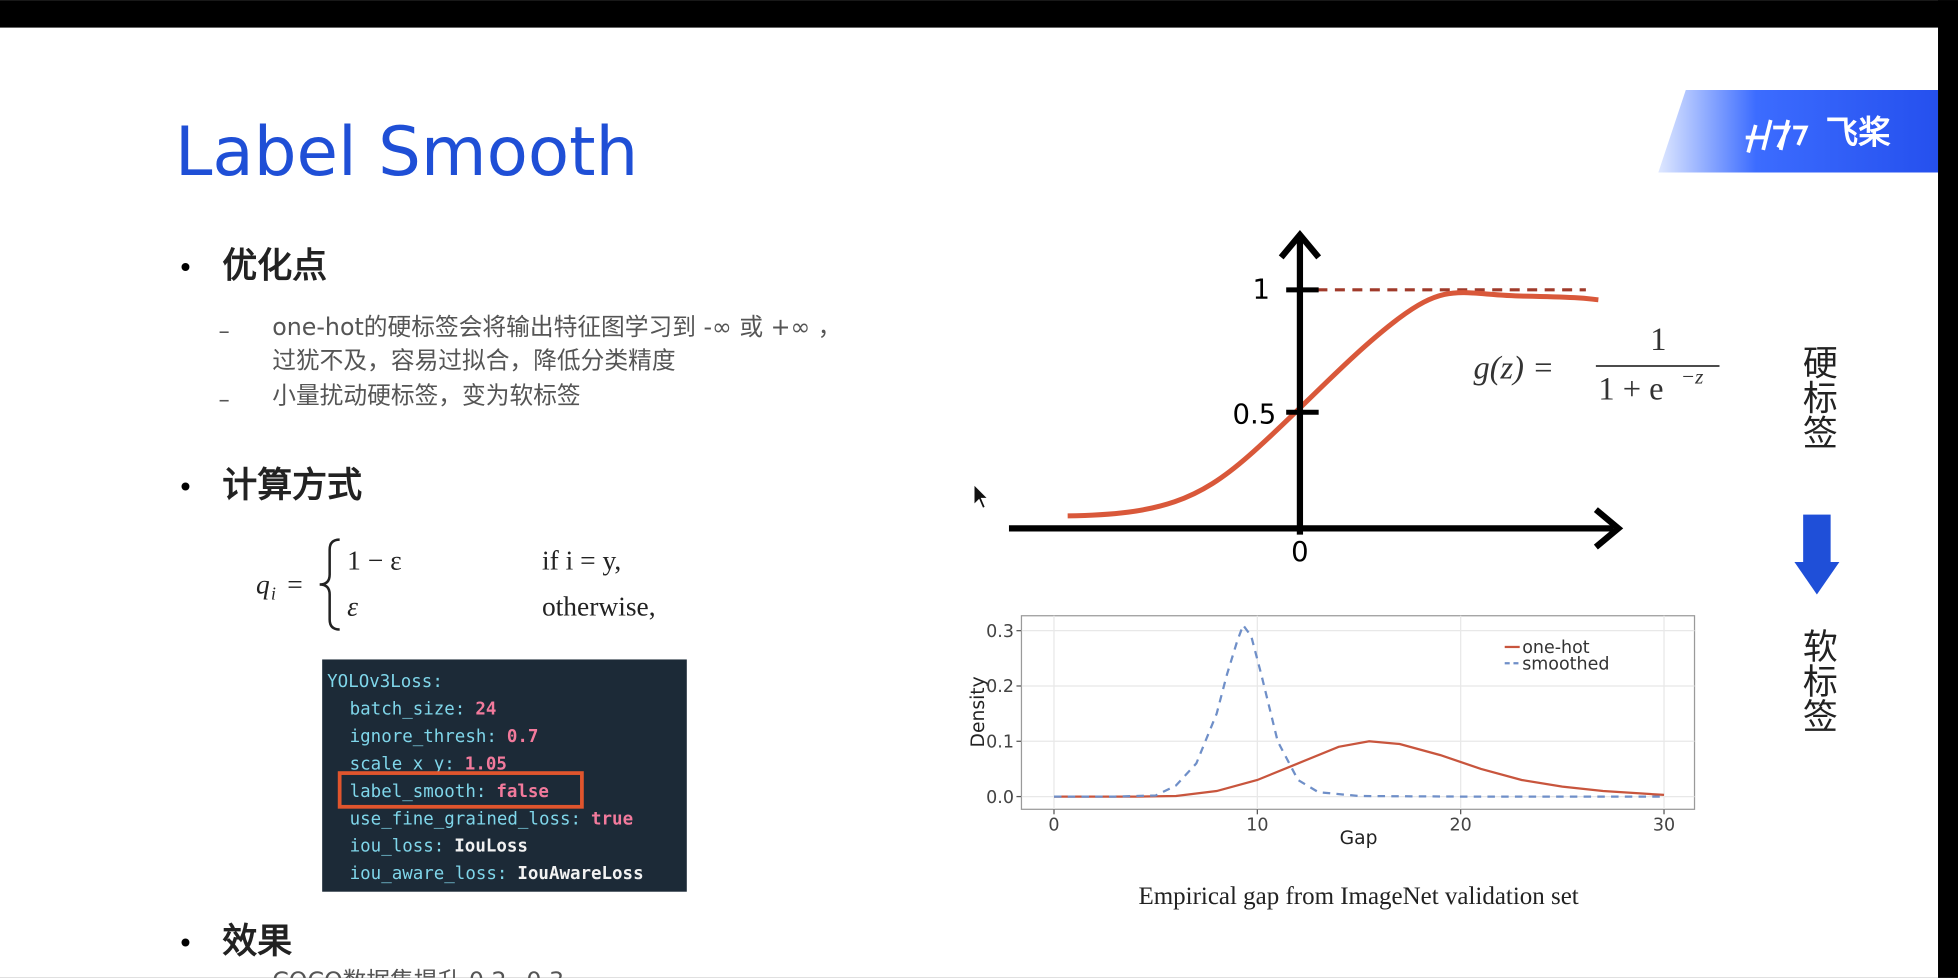 The width and height of the screenshot is (1958, 978). I want to click on code-line: iou_aware_loss: IouAwareLoss, so click(497, 874).